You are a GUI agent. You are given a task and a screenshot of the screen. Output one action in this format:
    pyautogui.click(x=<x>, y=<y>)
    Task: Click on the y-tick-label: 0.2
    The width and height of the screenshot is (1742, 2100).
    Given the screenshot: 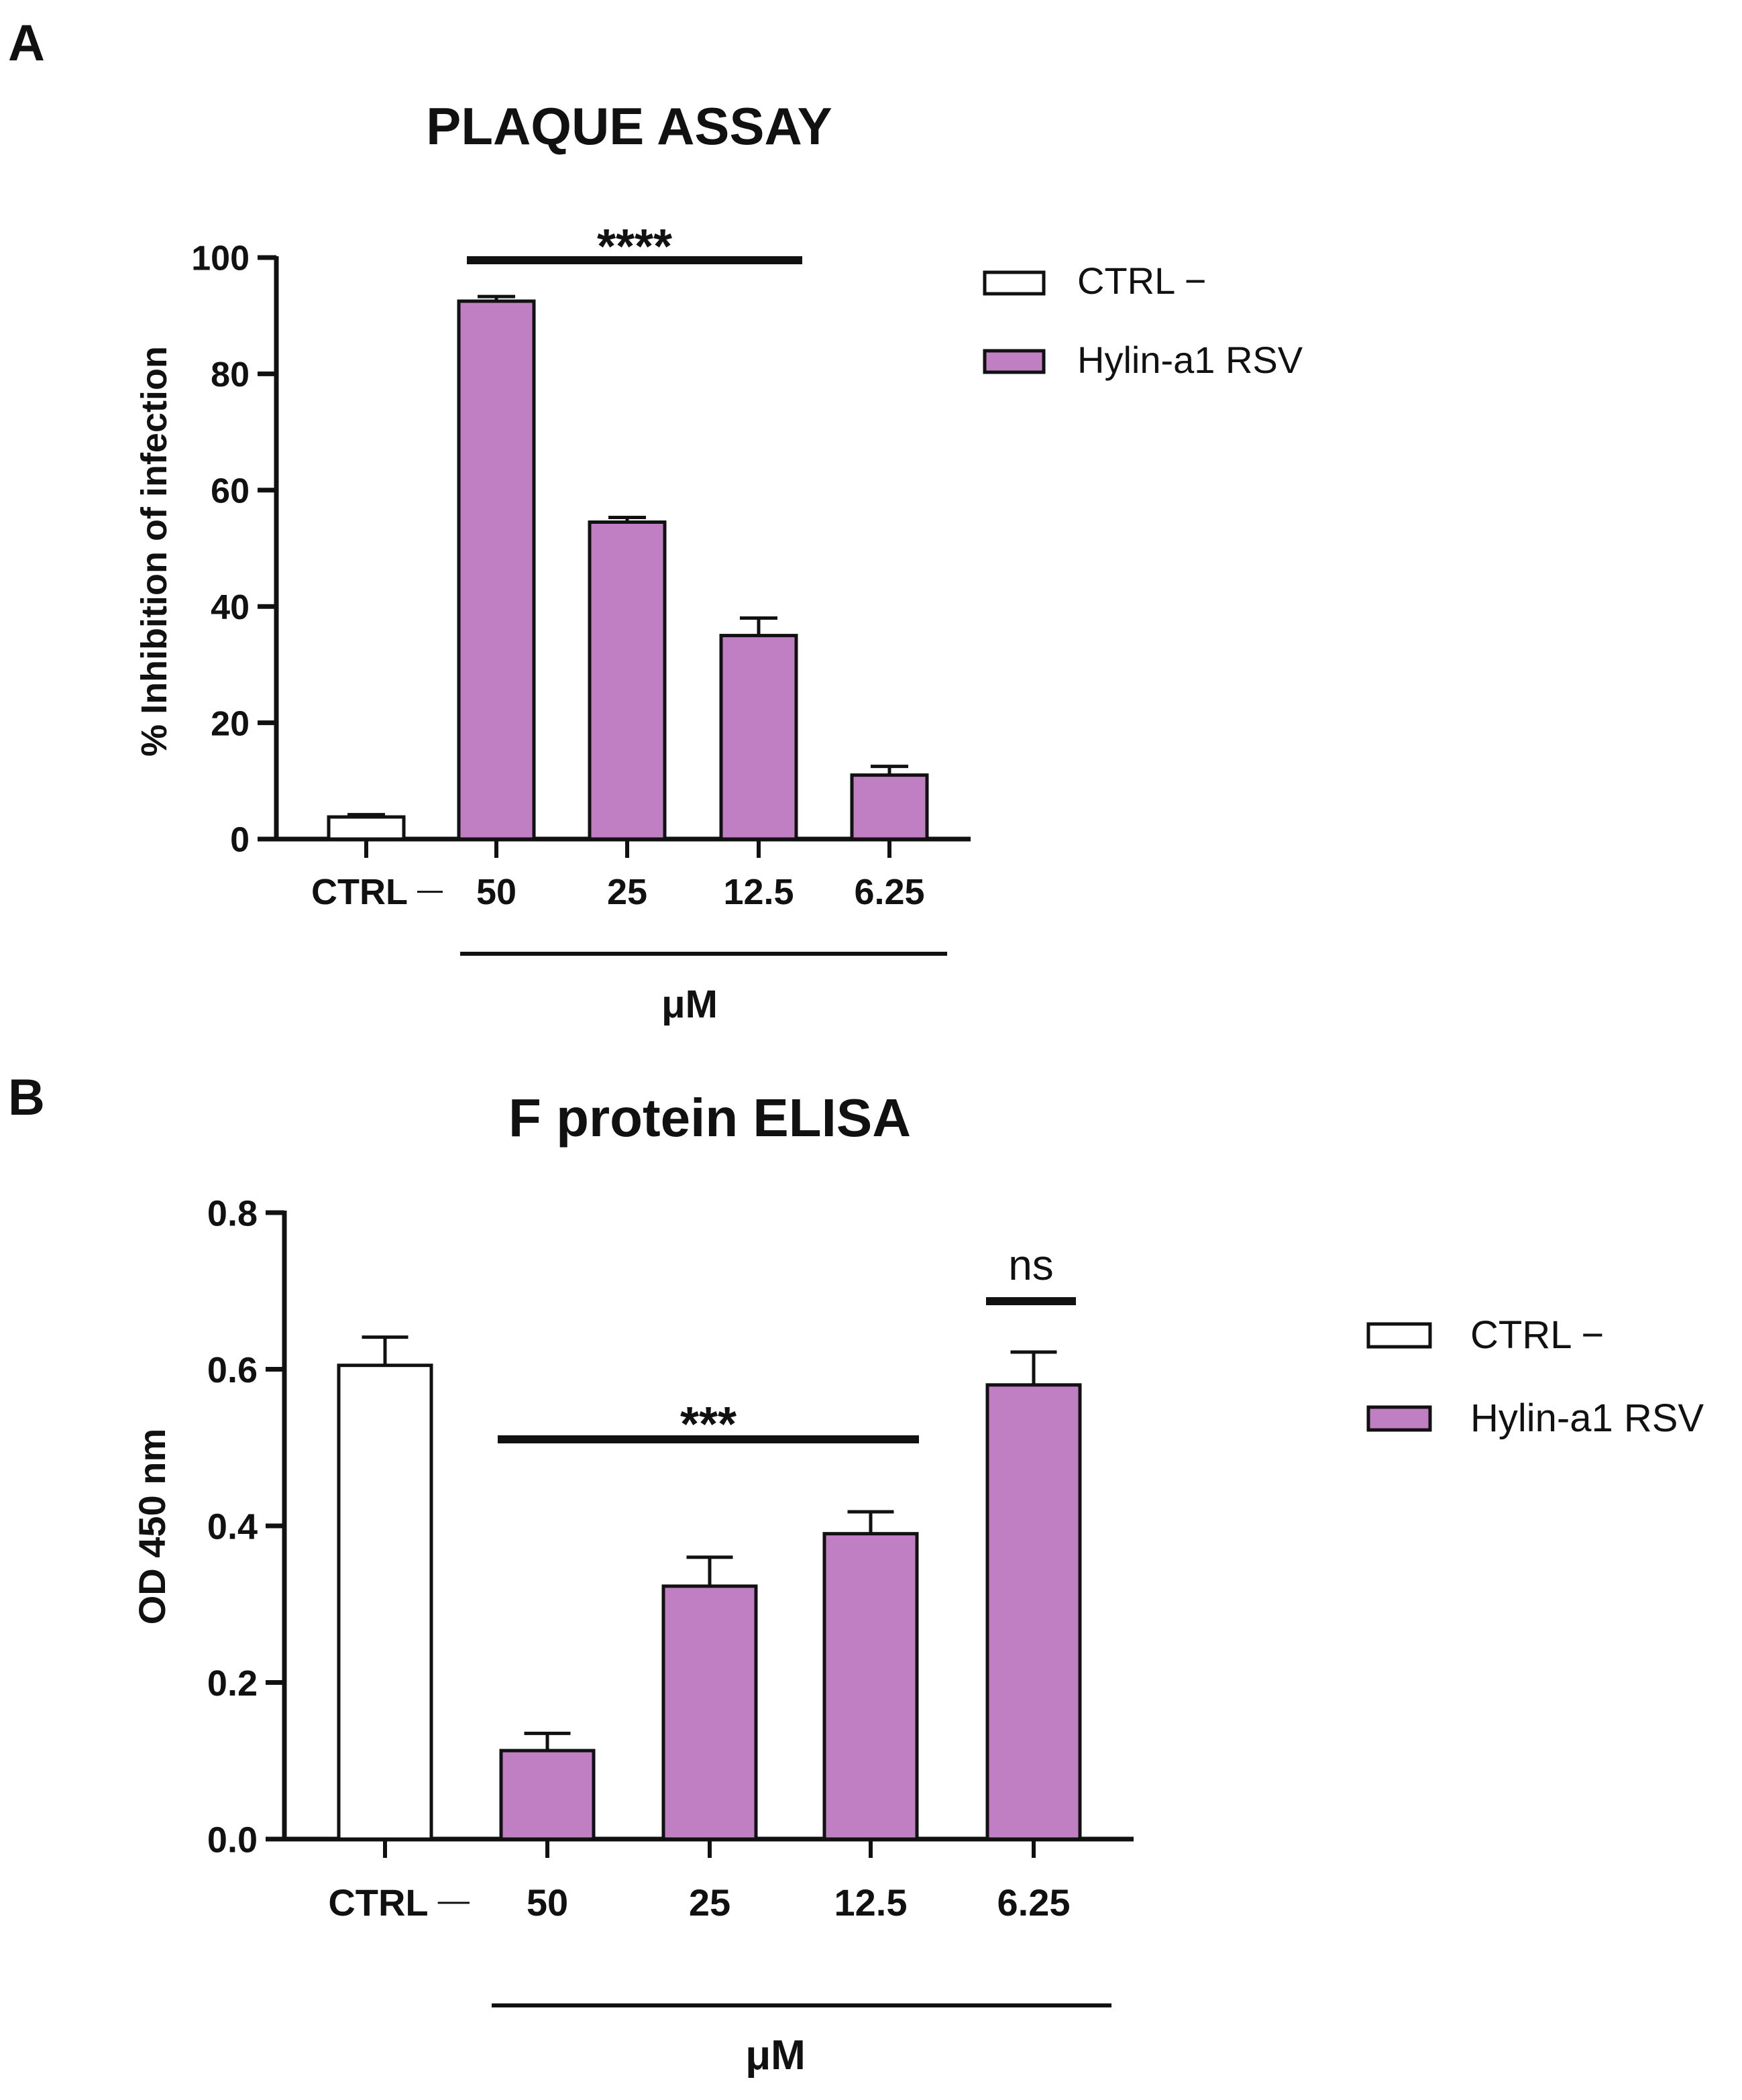 What is the action you would take?
    pyautogui.click(x=233, y=1683)
    